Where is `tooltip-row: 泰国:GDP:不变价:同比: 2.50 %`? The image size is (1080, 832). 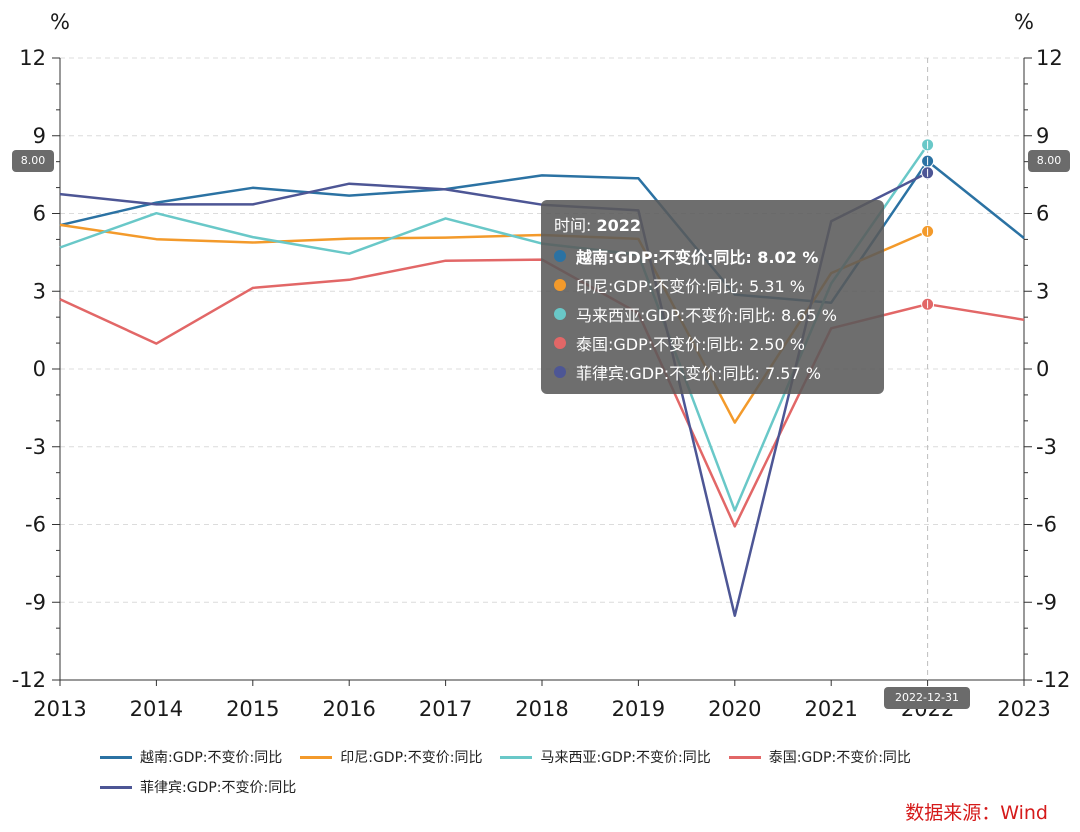 tooltip-row: 泰国:GDP:不变价:同比: 2.50 % is located at coordinates (712, 342).